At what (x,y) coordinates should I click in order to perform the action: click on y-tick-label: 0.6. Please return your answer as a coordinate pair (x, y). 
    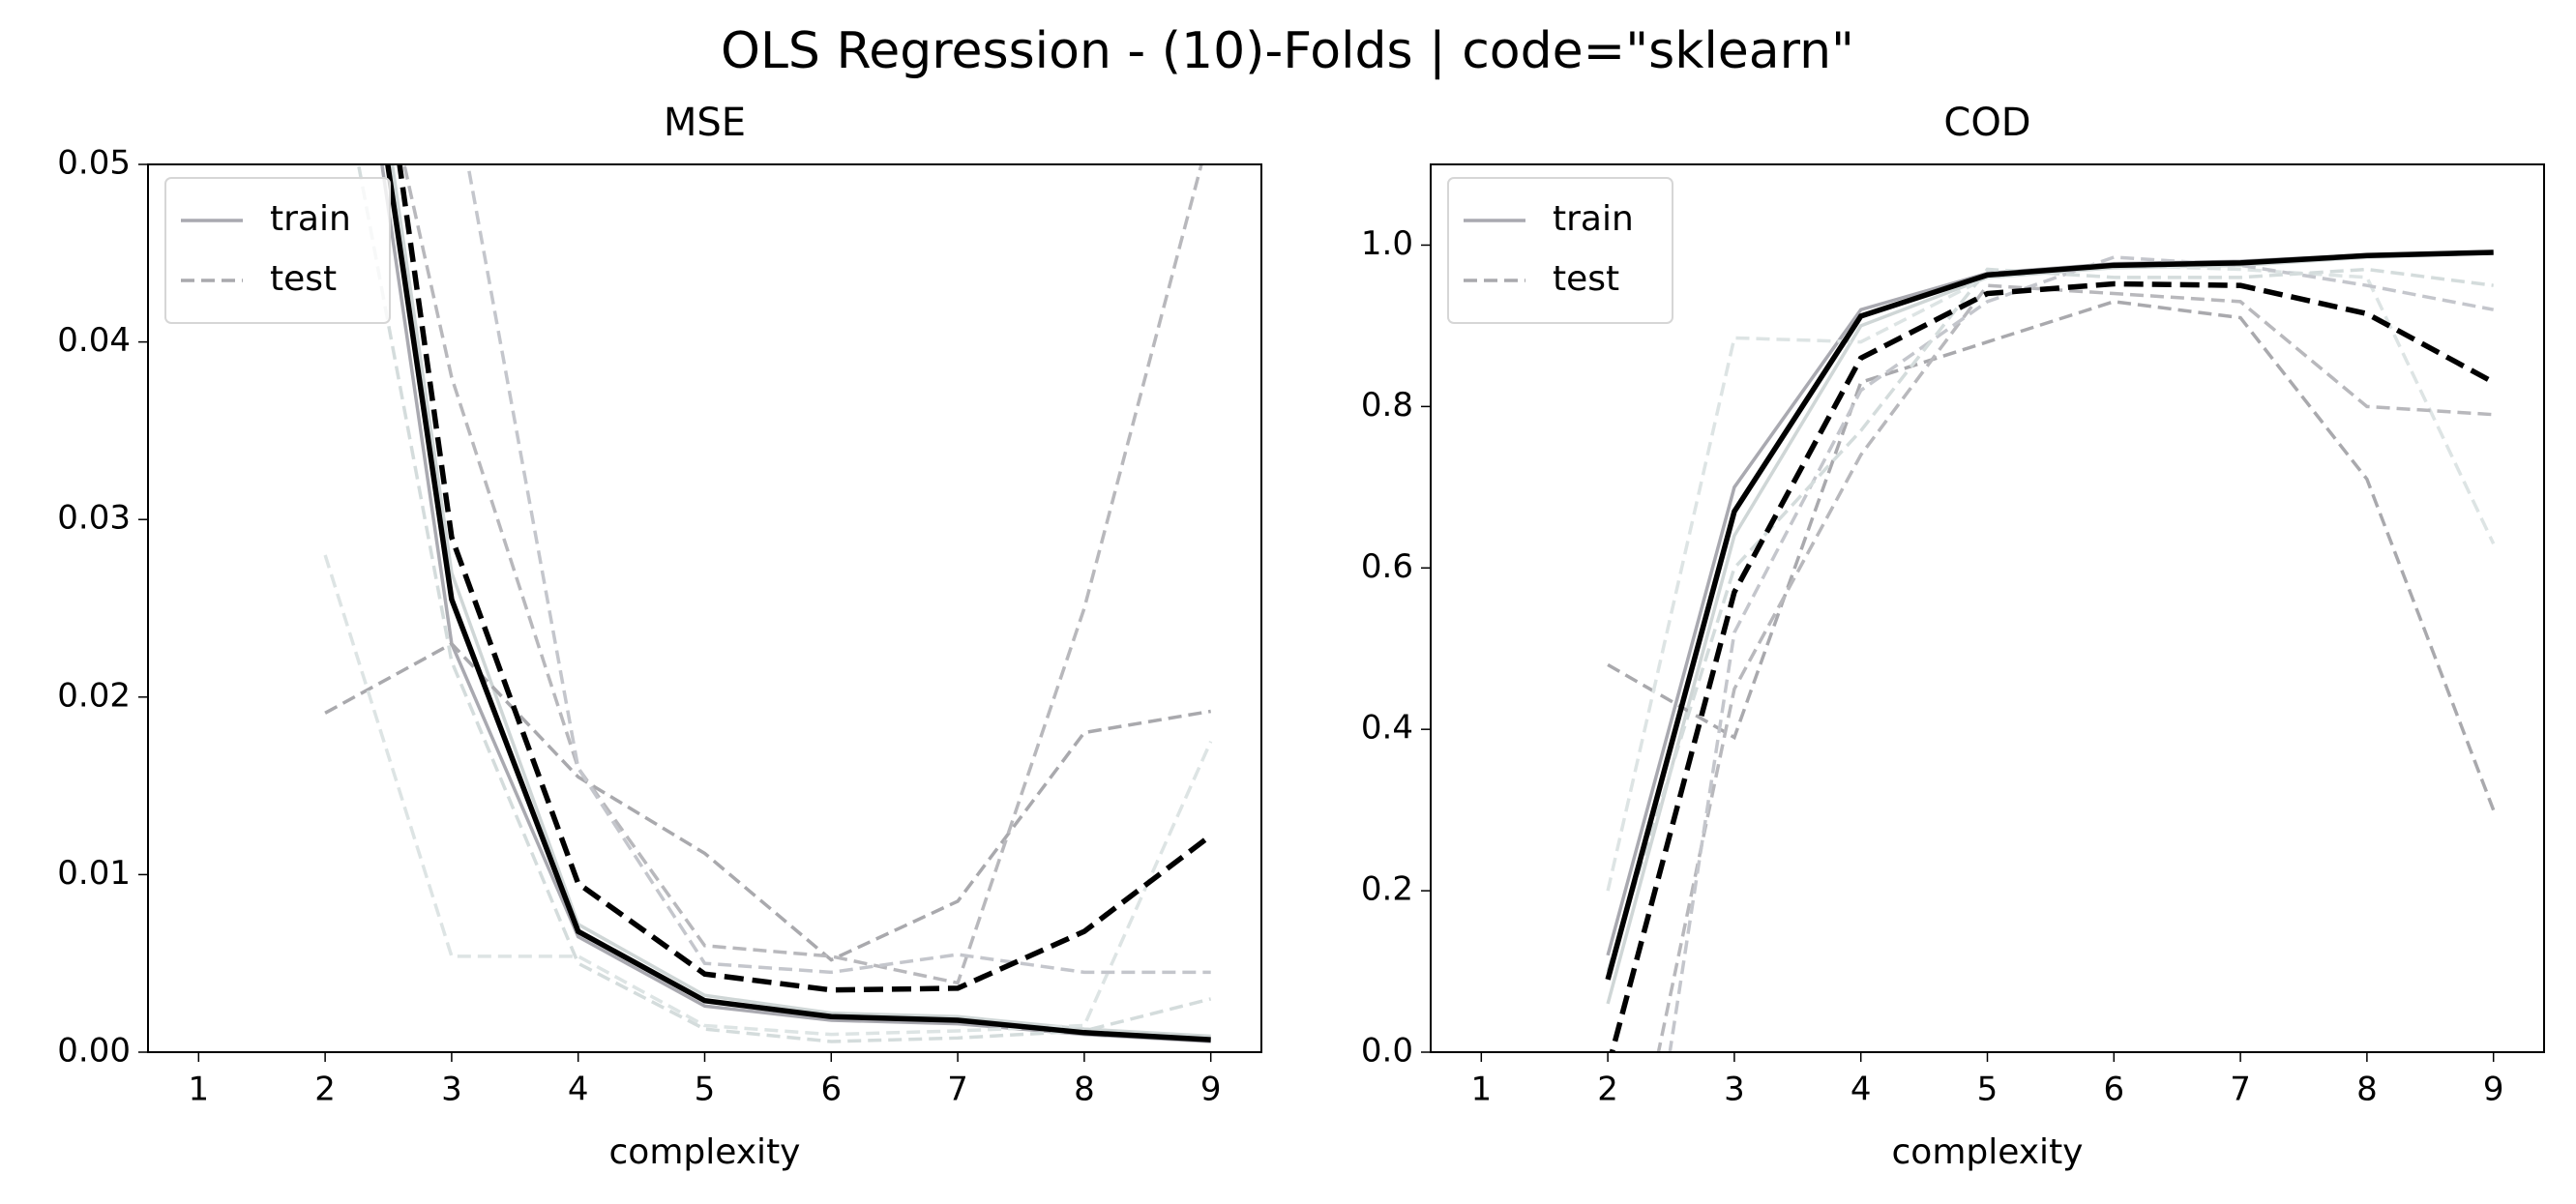
    Looking at the image, I should click on (1387, 566).